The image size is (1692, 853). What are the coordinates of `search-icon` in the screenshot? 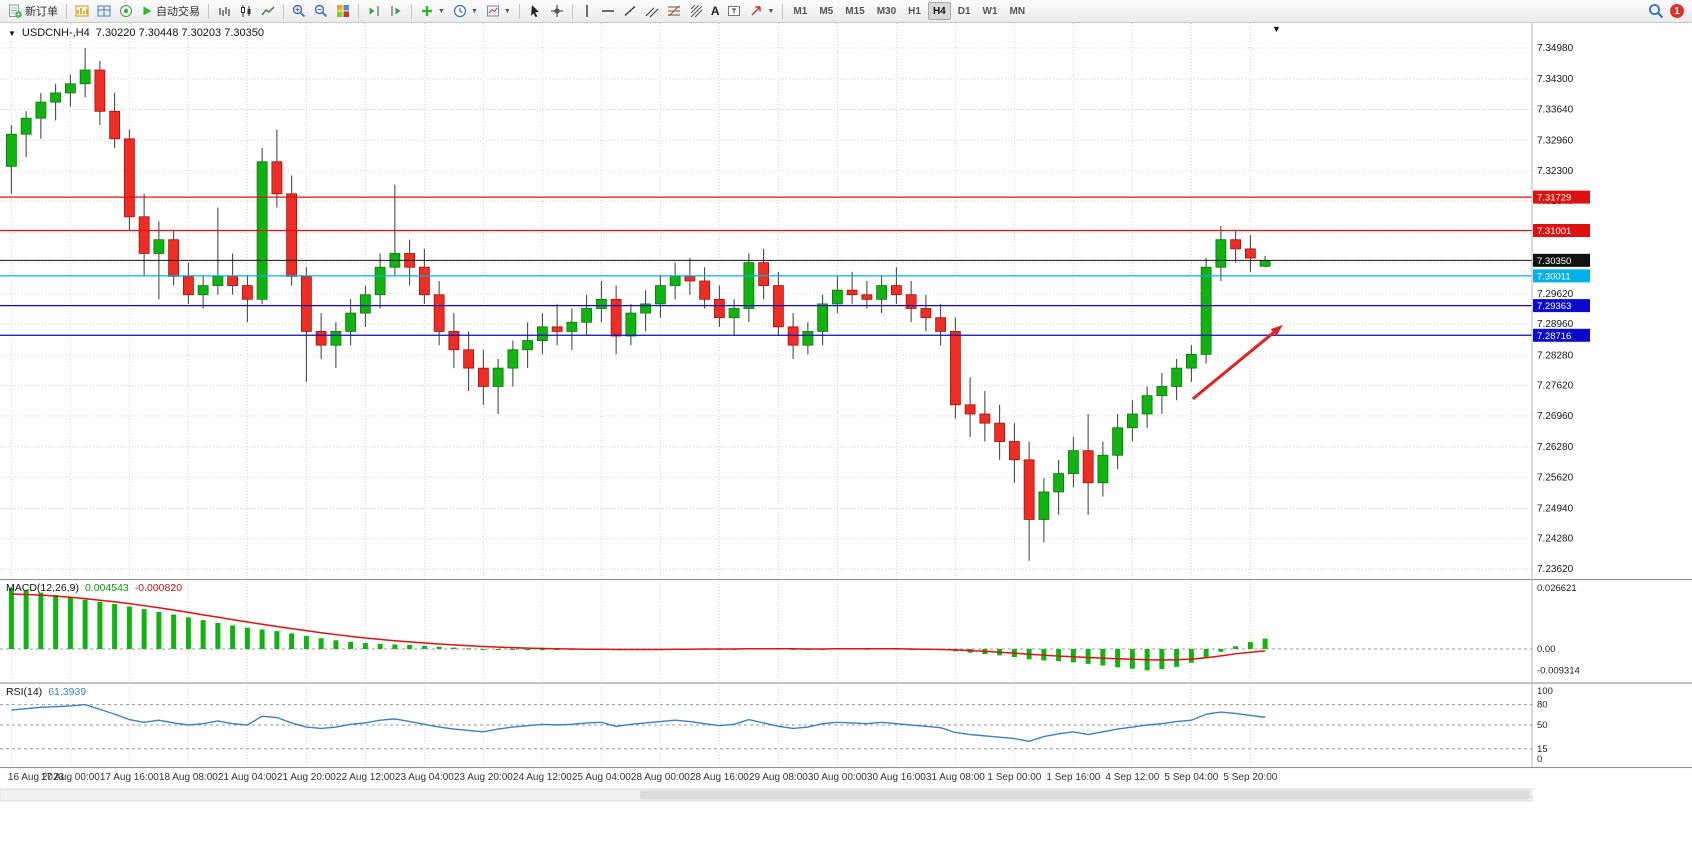 It's located at (1656, 11).